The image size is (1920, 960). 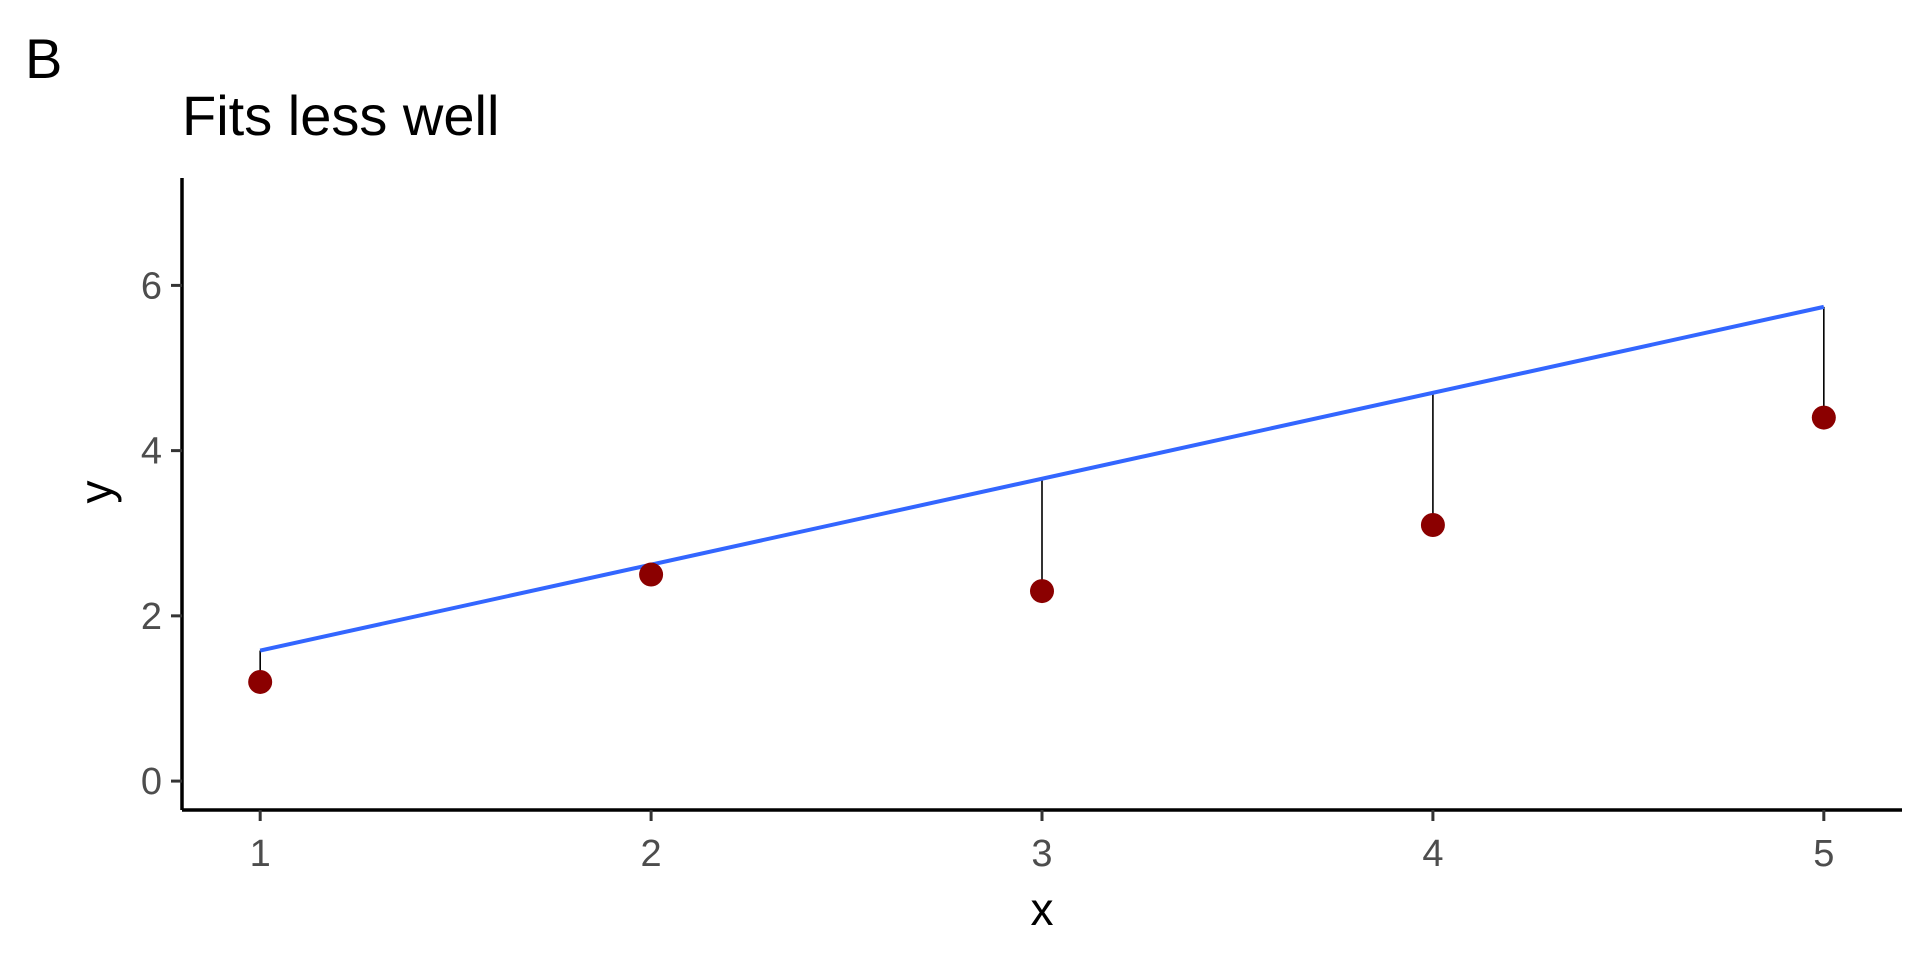 I want to click on x-tick-label: 1, so click(x=260, y=854).